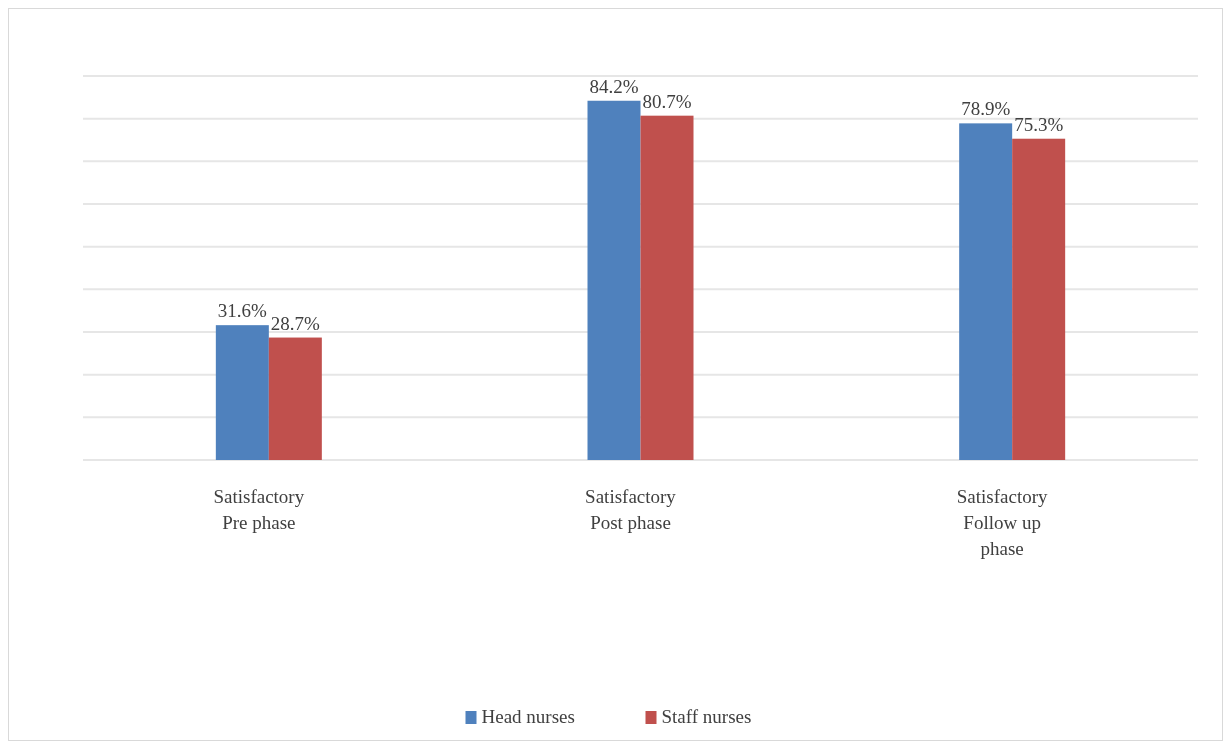 The image size is (1231, 749). I want to click on data-label: 31.6%, so click(242, 311).